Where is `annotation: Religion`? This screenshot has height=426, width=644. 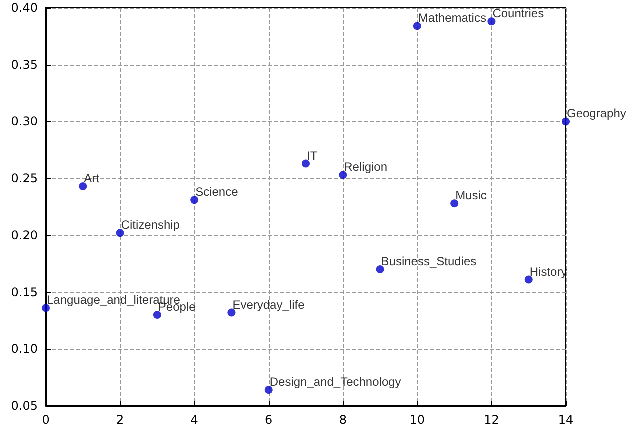 annotation: Religion is located at coordinates (366, 167).